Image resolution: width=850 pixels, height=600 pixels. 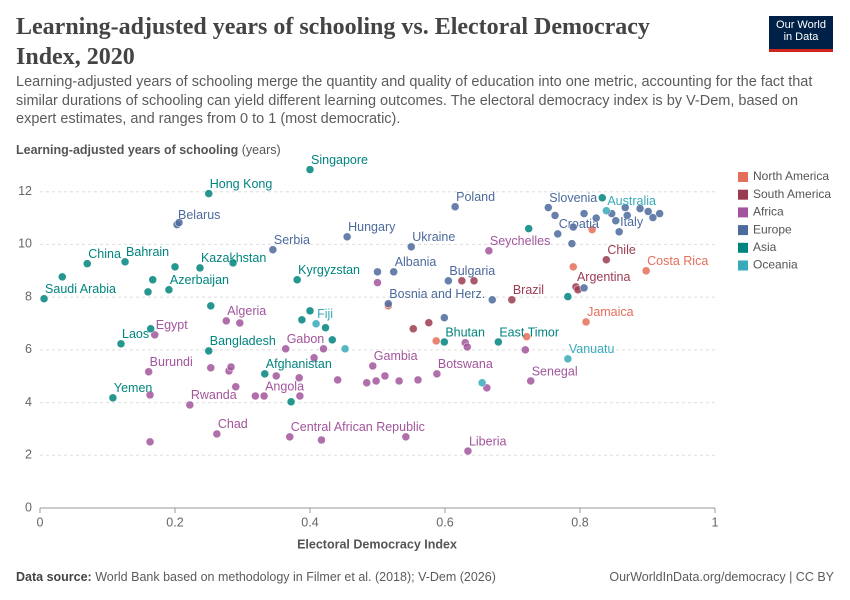 I want to click on point-label: Argentina, so click(x=604, y=277).